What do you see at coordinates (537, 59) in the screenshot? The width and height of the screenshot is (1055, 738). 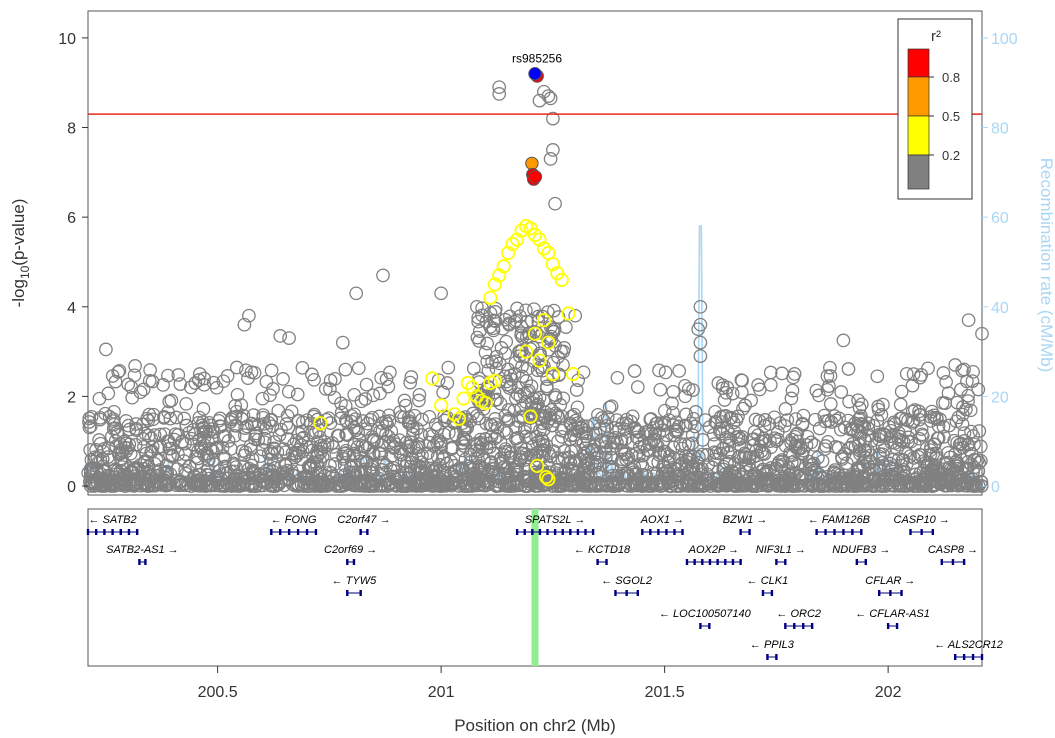 I see `lead-snp-label: rs985256` at bounding box center [537, 59].